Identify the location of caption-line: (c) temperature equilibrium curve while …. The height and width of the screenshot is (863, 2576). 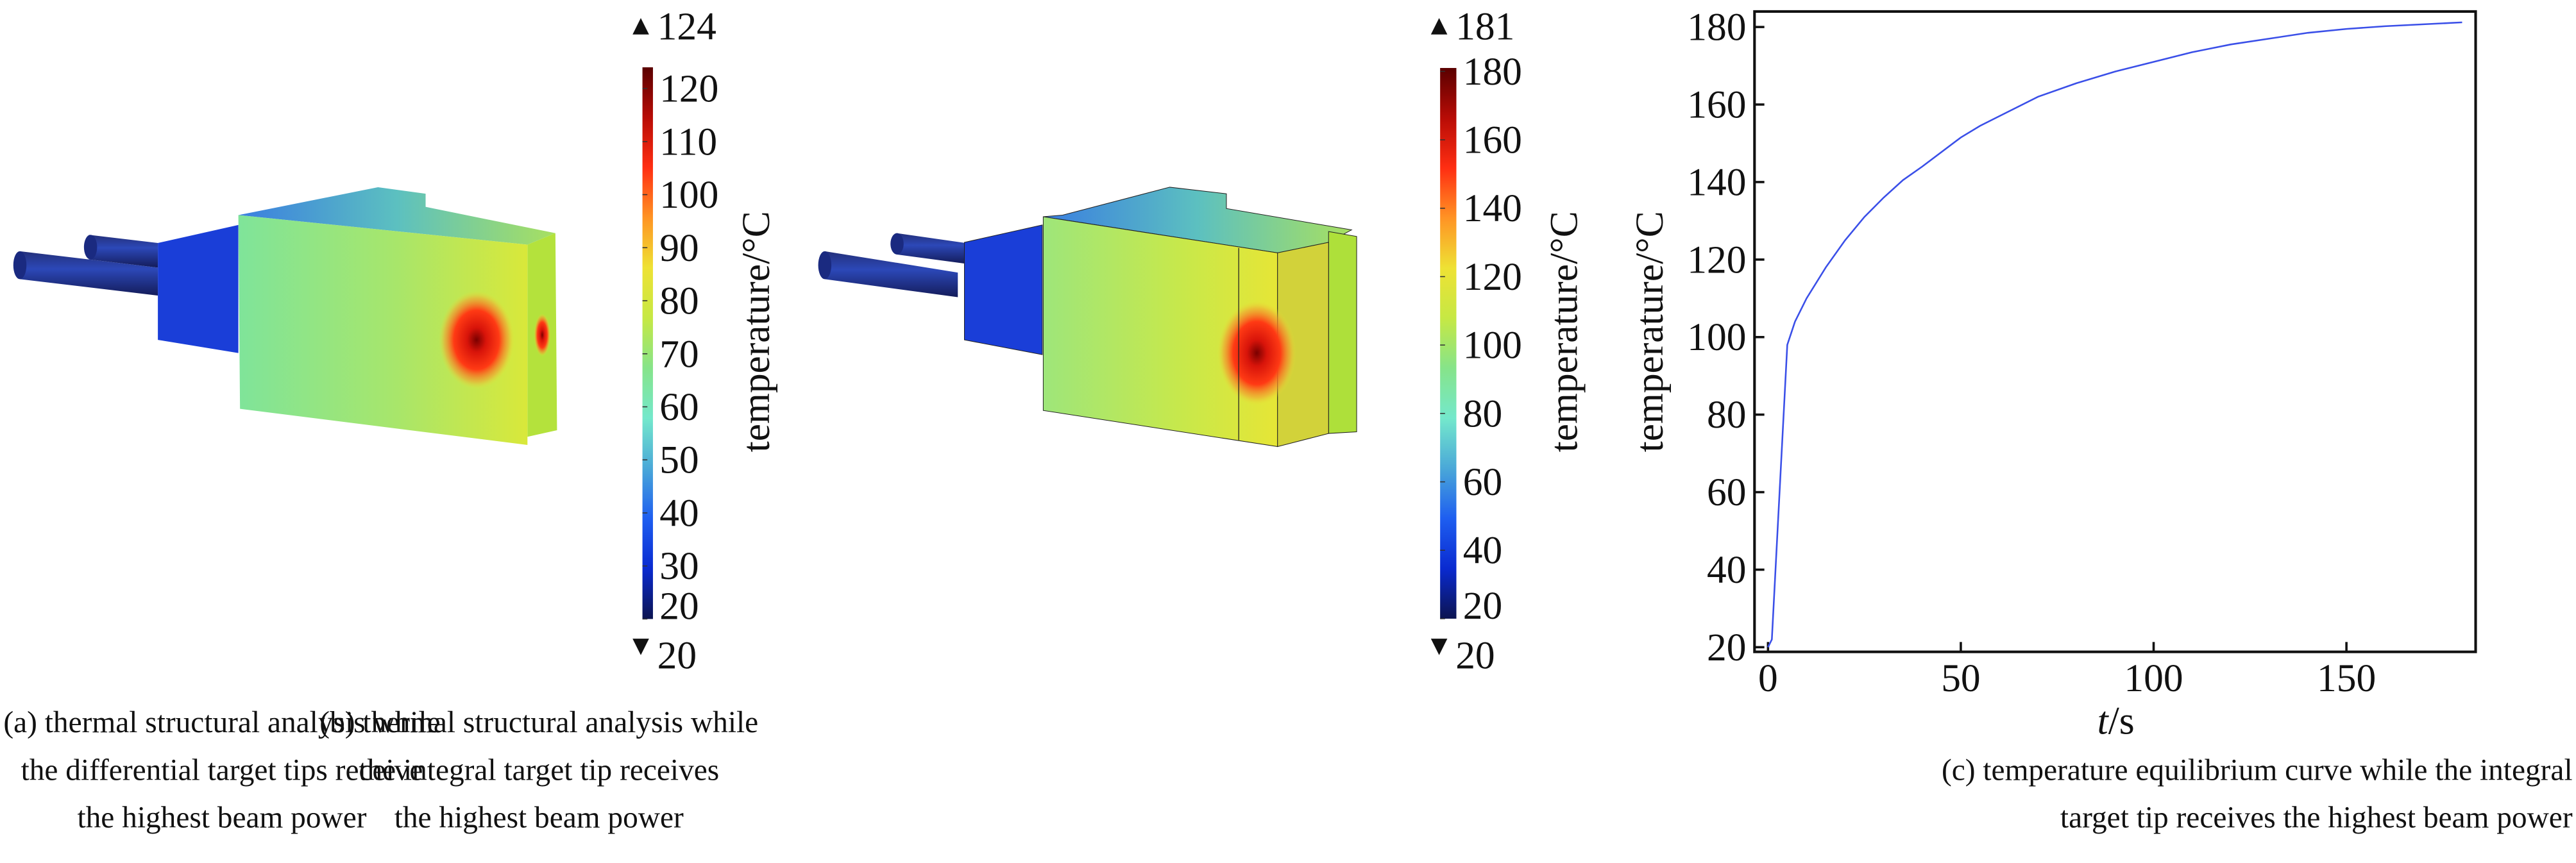
(2257, 770).